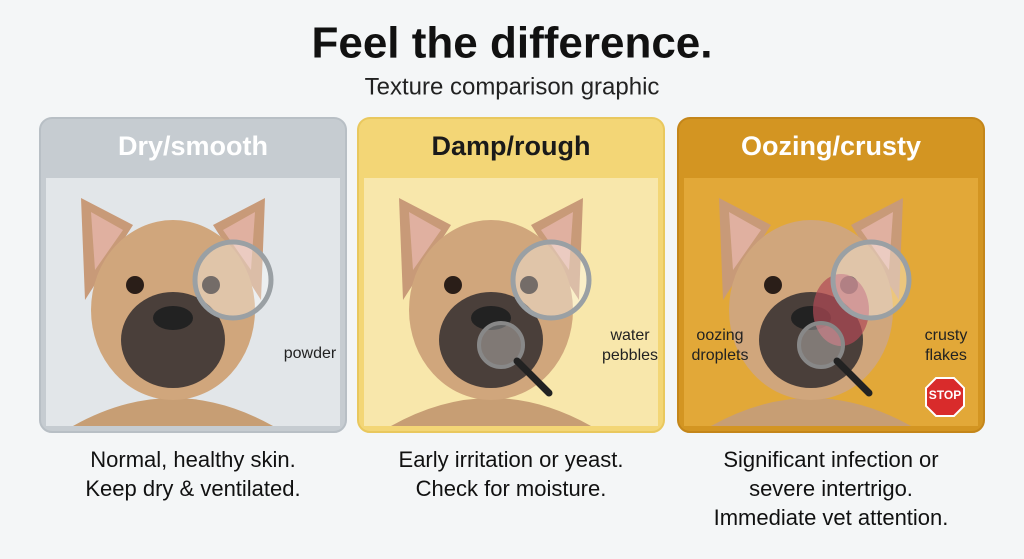 The image size is (1024, 559). I want to click on caption: Immediate vet attention., so click(831, 517).